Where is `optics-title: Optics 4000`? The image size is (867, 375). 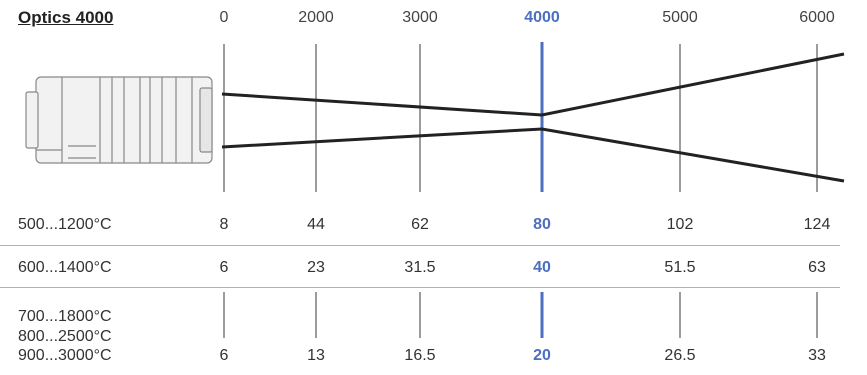
optics-title: Optics 4000 is located at coordinates (66, 17).